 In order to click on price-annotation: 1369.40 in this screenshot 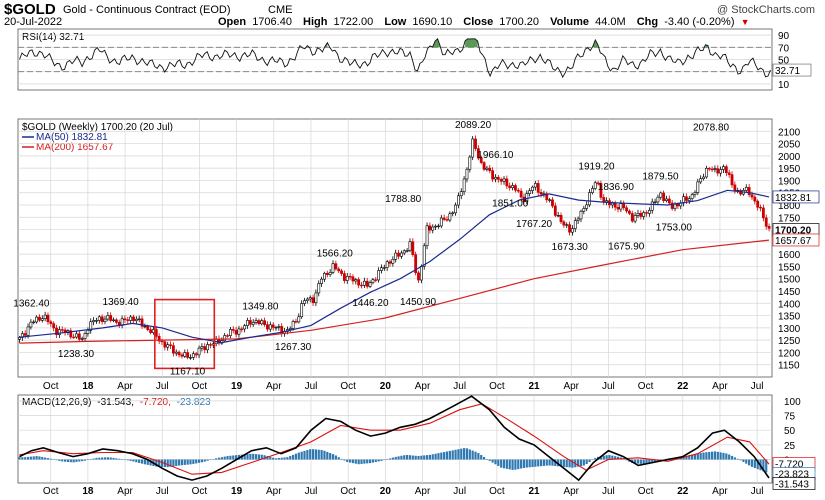, I will do `click(121, 302)`.